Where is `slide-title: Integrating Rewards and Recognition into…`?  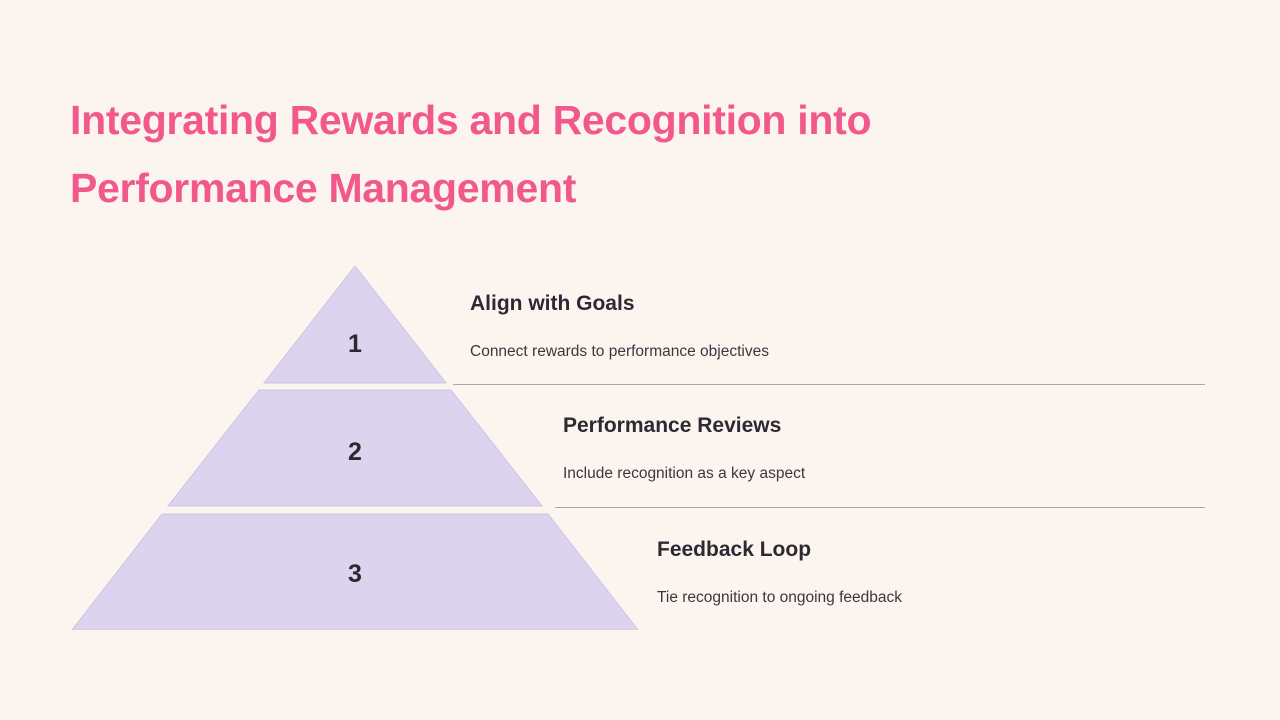
slide-title: Integrating Rewards and Recognition into… is located at coordinates (471, 154).